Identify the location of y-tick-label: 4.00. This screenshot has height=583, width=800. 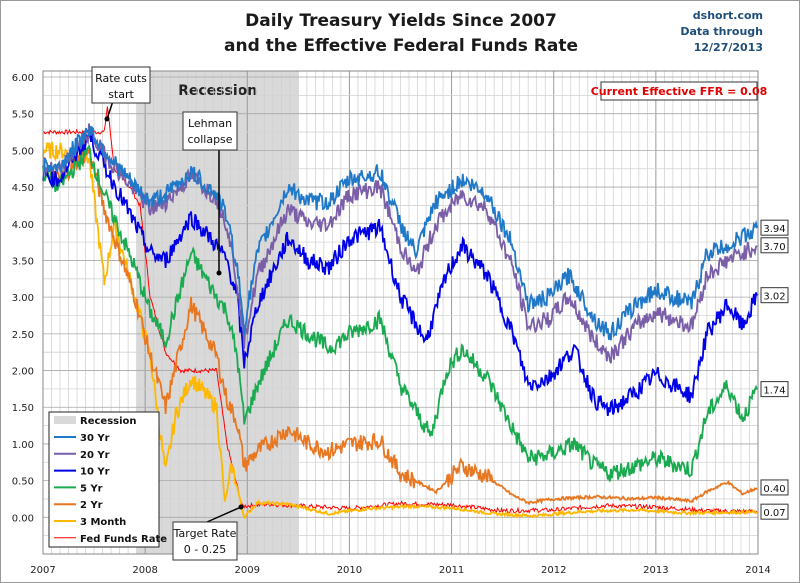
(23, 225).